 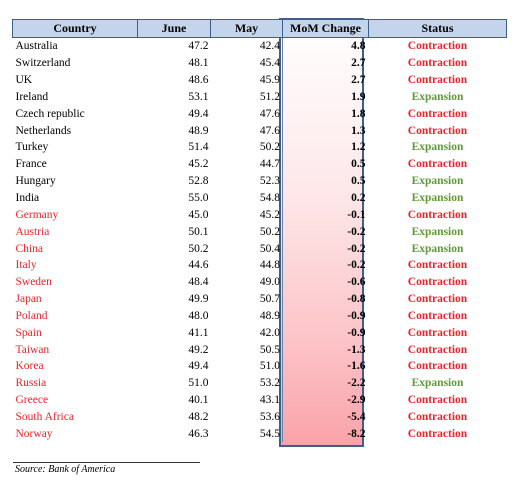 I want to click on header-may: May, so click(x=246, y=28).